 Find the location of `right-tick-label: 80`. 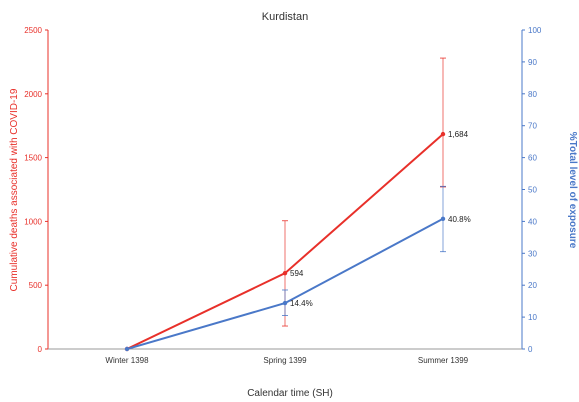

right-tick-label: 80 is located at coordinates (532, 94).